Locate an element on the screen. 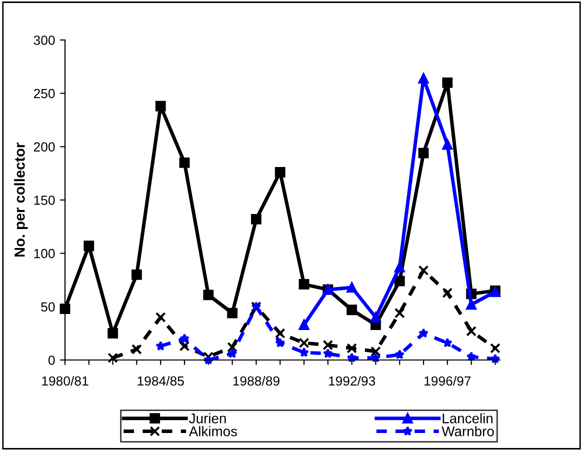 Image resolution: width=583 pixels, height=451 pixels. y-tick-label: 300 is located at coordinates (44, 40).